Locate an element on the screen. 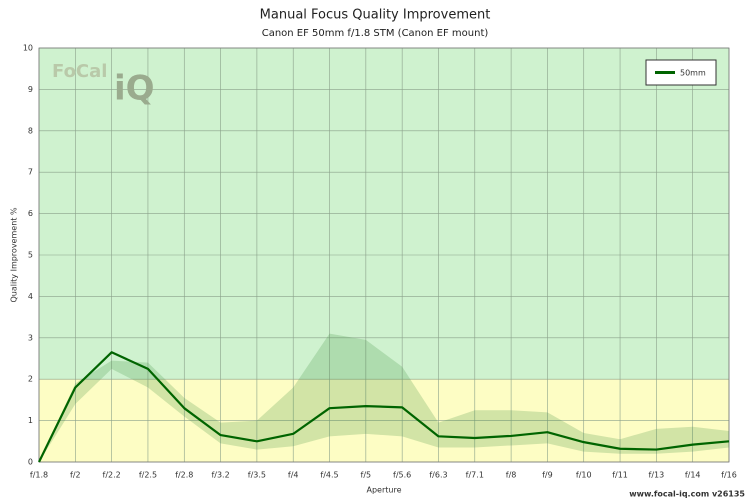  y-axis-label: Quality Improvement % is located at coordinates (14, 254).